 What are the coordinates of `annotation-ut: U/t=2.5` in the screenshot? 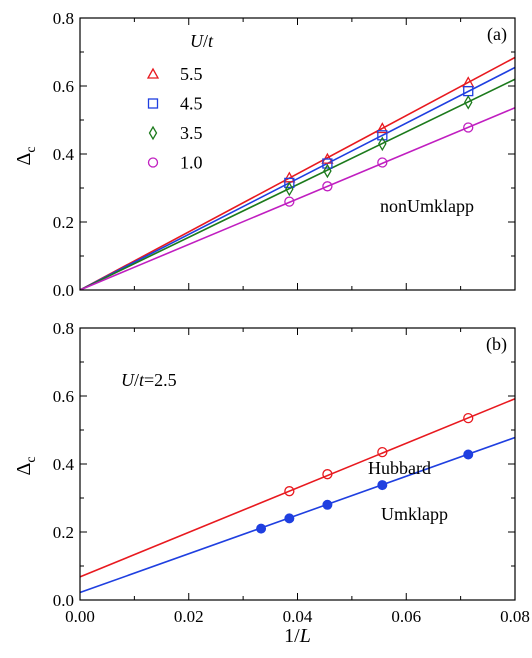 It's located at (149, 380).